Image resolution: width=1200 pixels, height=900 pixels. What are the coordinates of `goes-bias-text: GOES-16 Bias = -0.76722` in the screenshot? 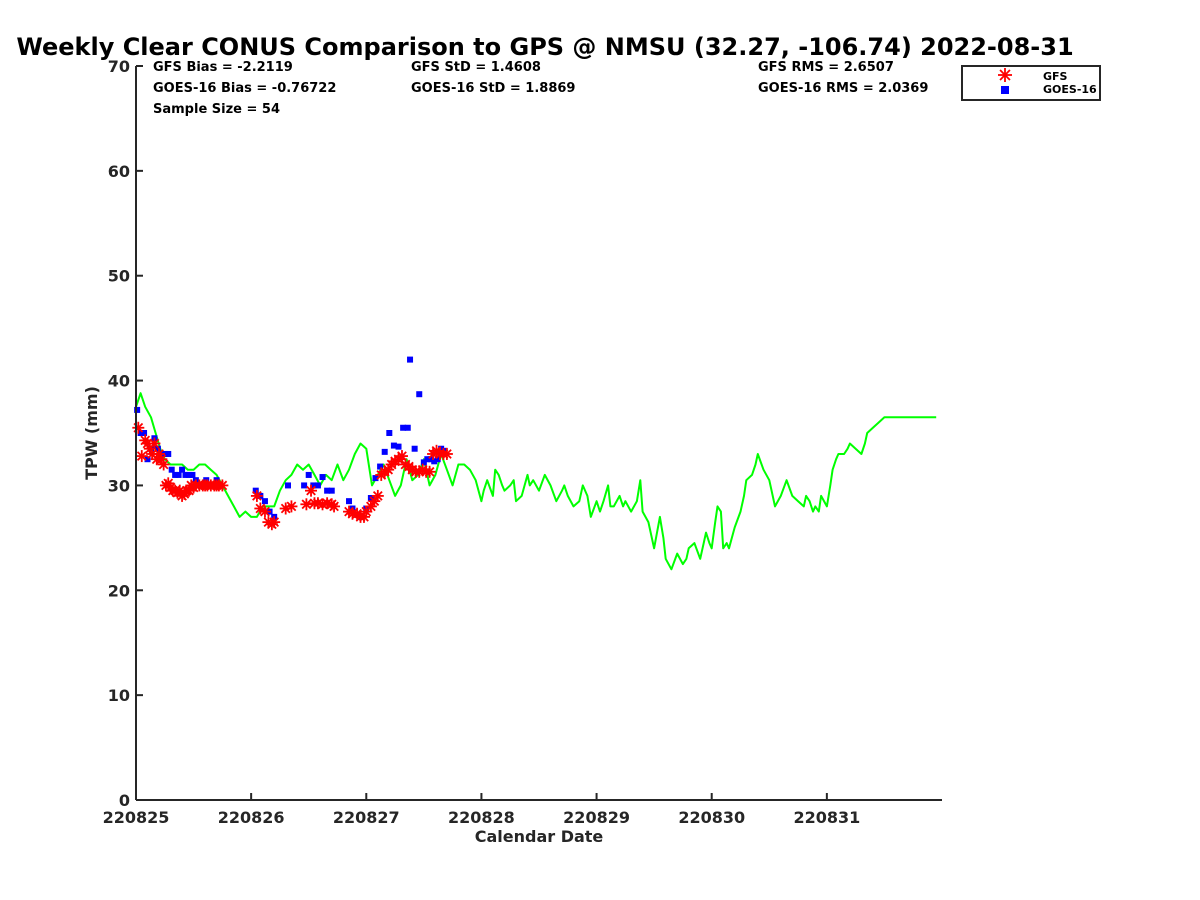 It's located at (244, 88).